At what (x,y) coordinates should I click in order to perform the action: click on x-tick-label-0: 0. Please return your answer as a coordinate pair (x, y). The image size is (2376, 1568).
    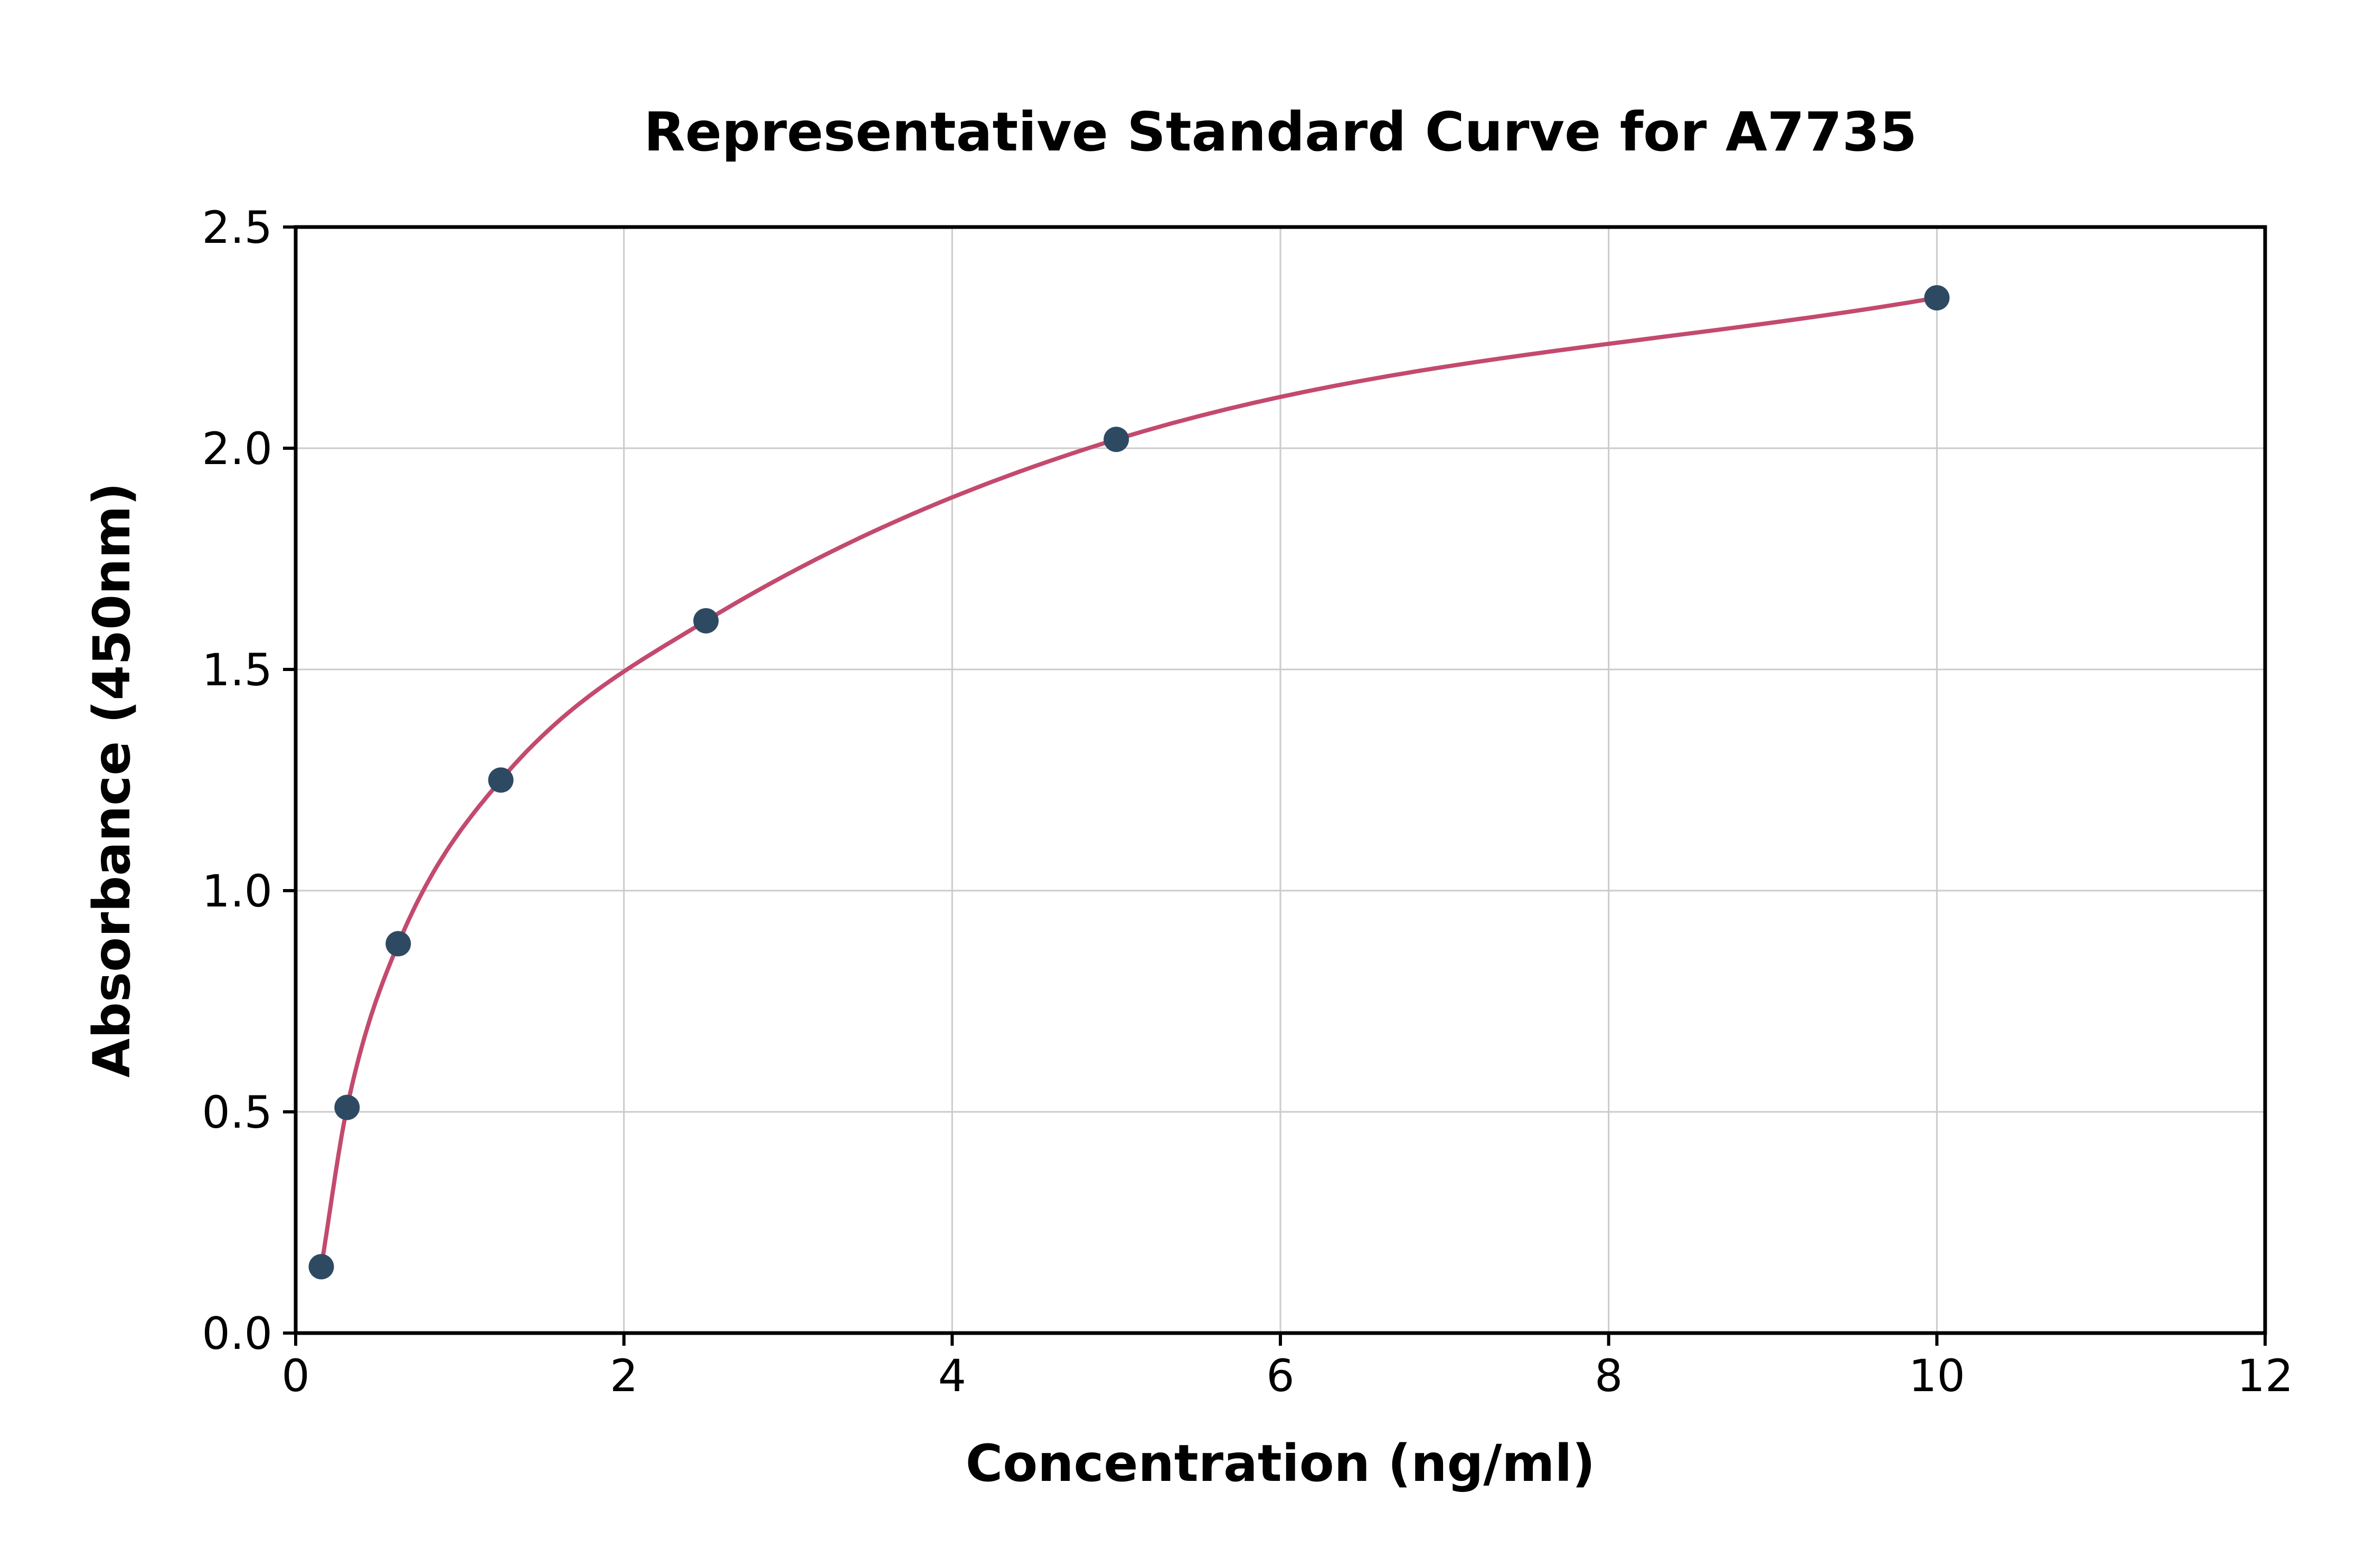
    Looking at the image, I should click on (295, 1376).